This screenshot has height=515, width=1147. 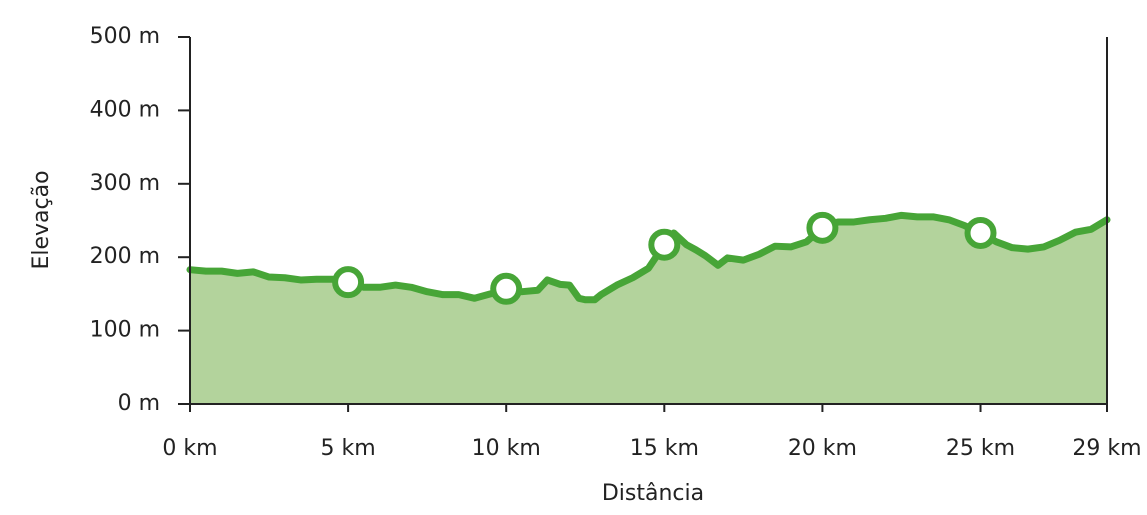 What do you see at coordinates (653, 493) in the screenshot?
I see `x-axis-label: Distância` at bounding box center [653, 493].